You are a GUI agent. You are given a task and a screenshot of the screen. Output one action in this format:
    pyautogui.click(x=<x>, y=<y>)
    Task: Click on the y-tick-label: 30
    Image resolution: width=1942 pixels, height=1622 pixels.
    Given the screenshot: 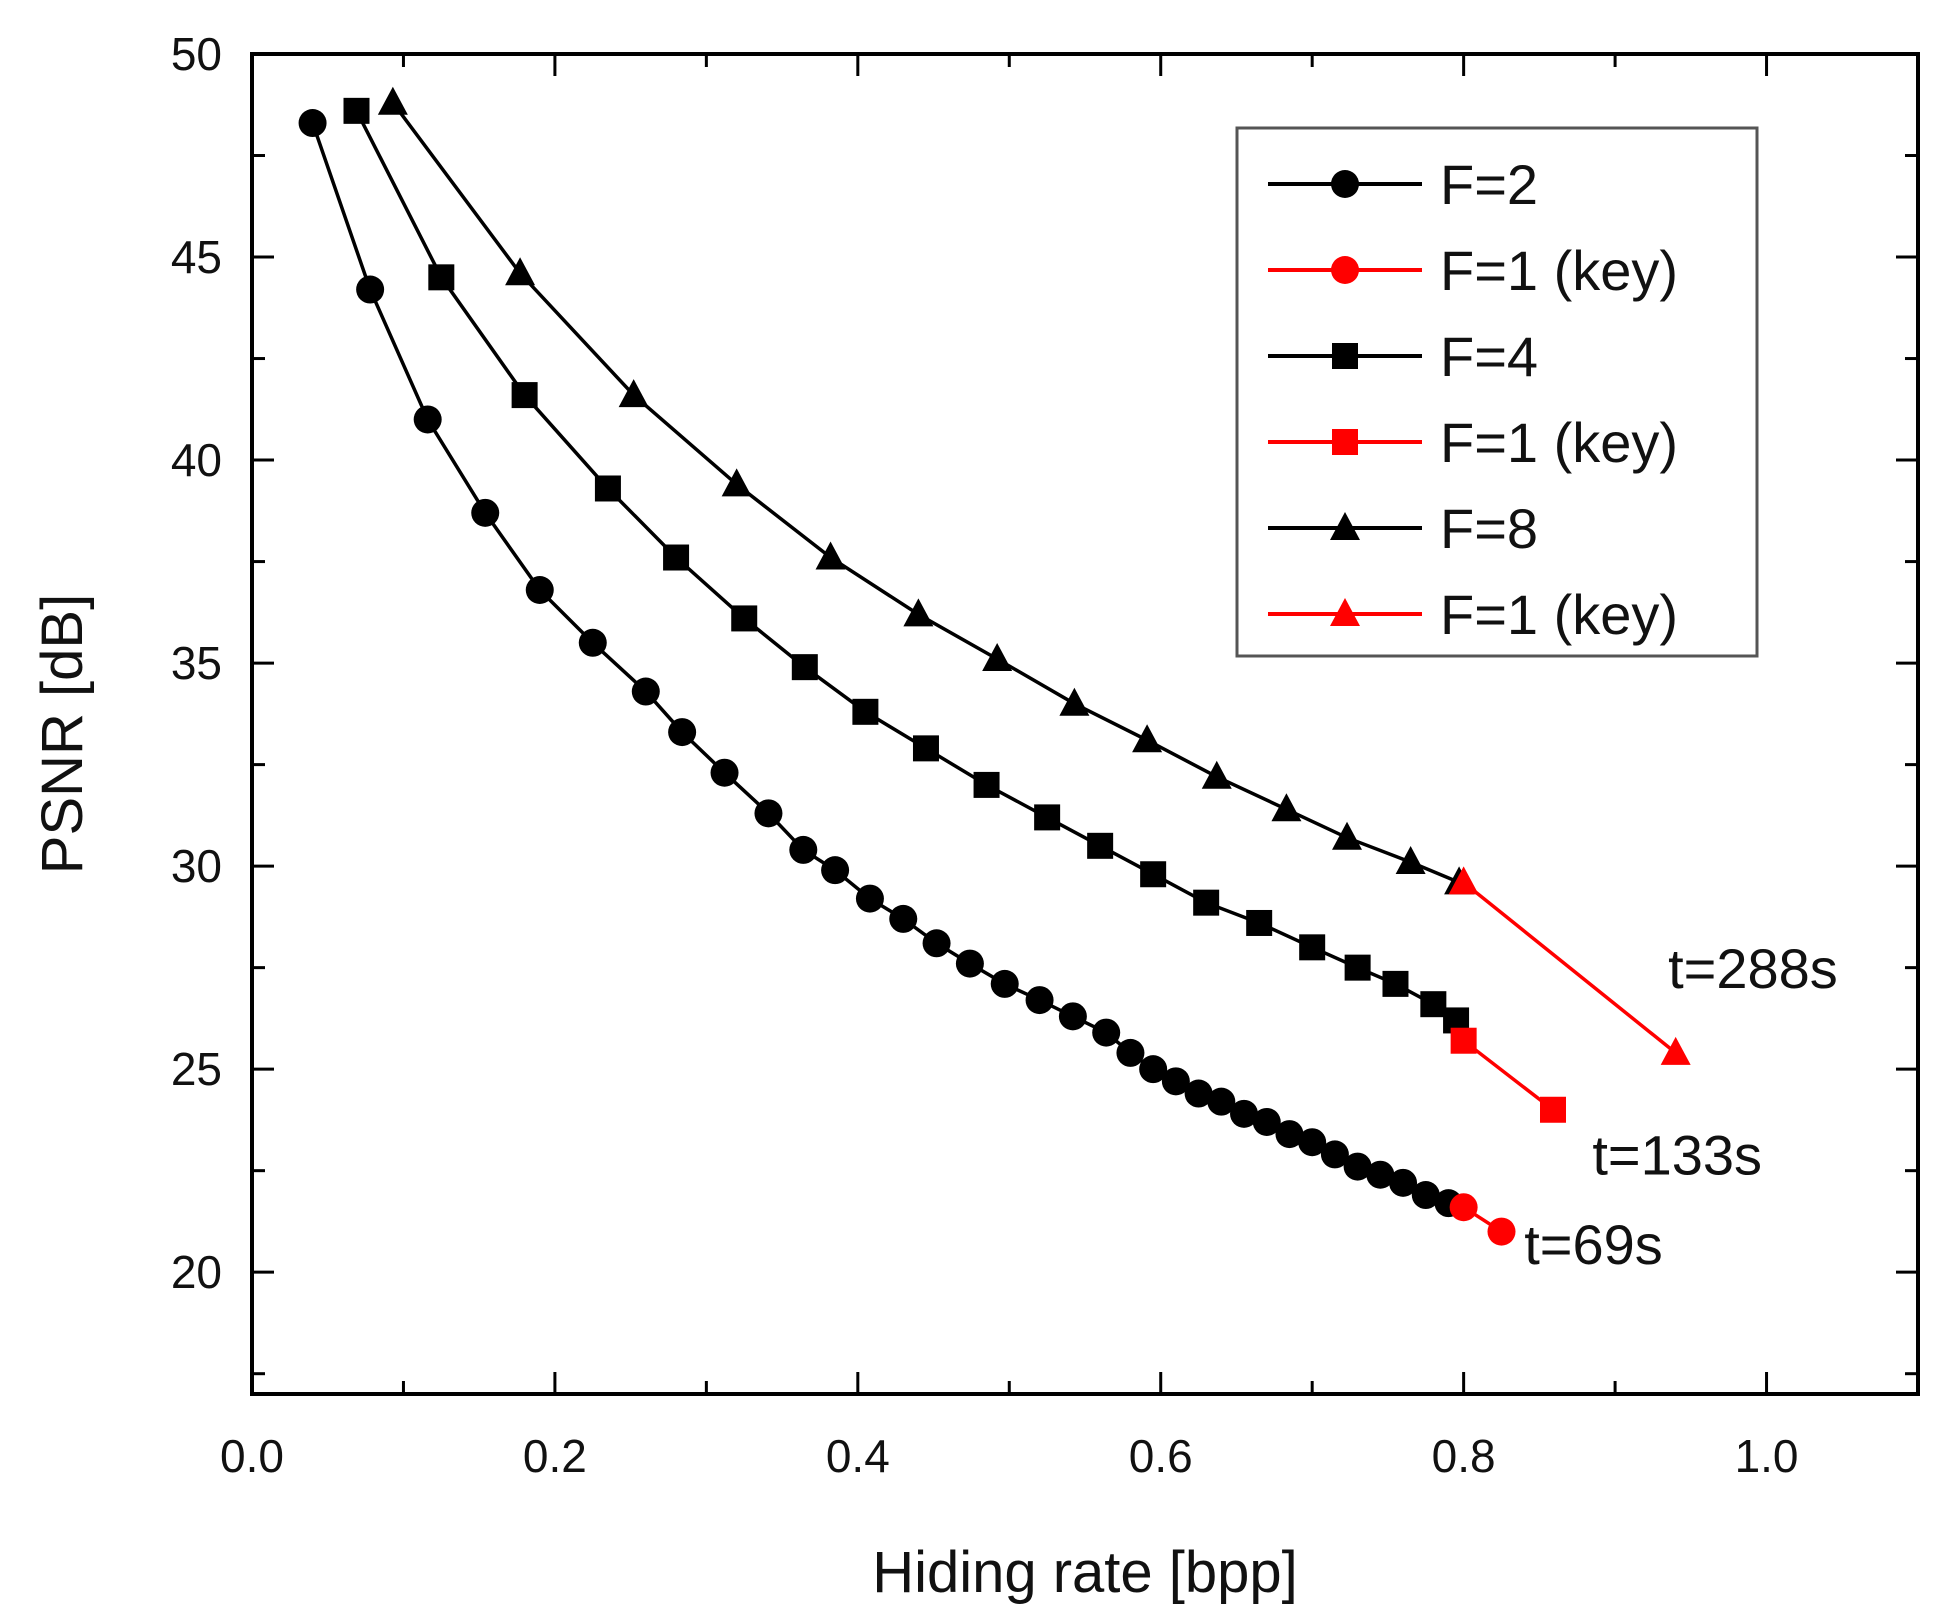 What is the action you would take?
    pyautogui.click(x=196, y=866)
    